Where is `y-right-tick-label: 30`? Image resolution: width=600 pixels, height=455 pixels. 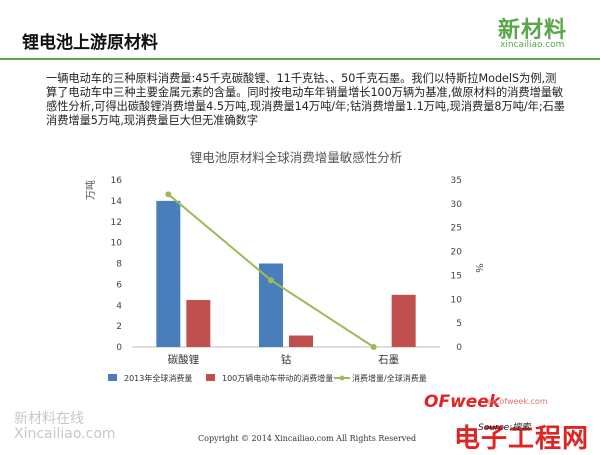
y-right-tick-label: 30 is located at coordinates (457, 205).